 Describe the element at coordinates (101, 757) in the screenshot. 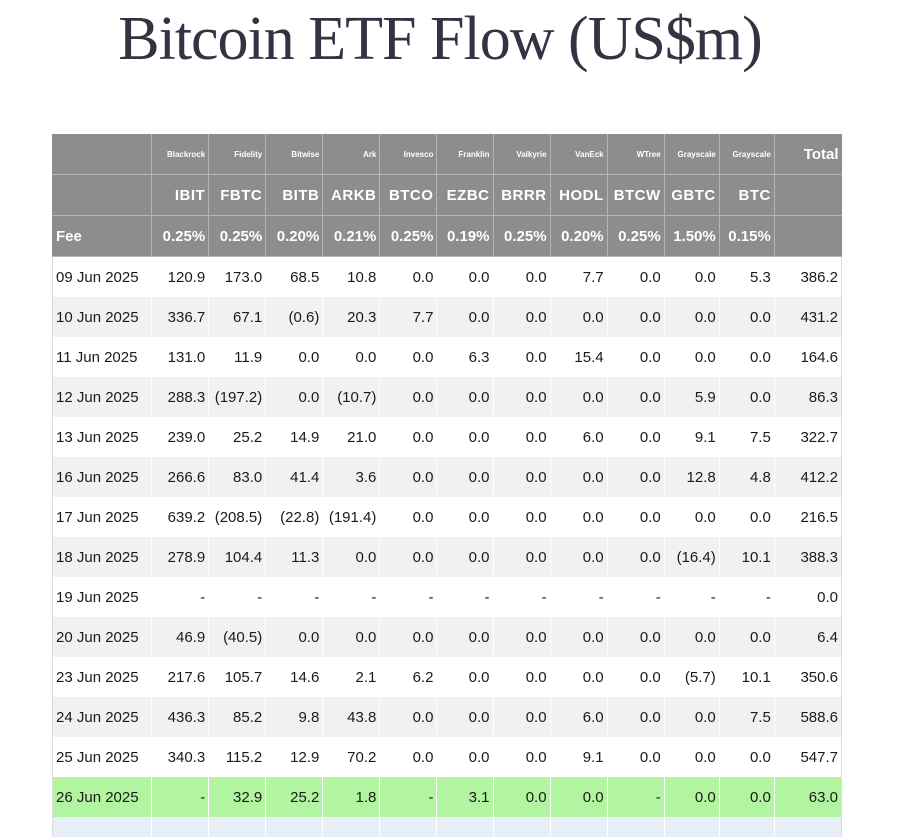

I see `row-date: 25 Jun 2025` at that location.